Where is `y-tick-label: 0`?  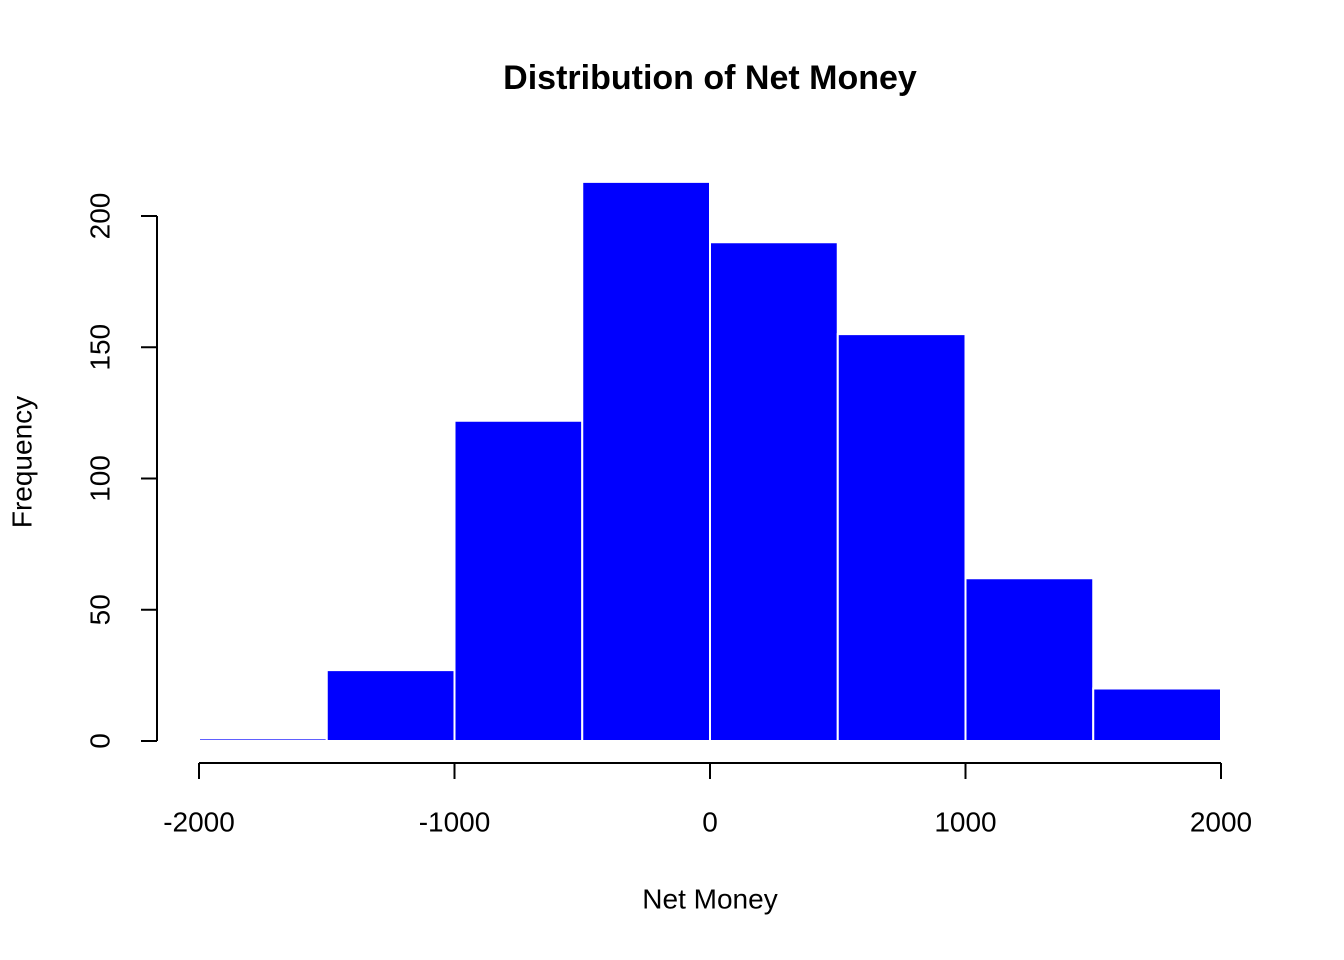 y-tick-label: 0 is located at coordinates (99, 741).